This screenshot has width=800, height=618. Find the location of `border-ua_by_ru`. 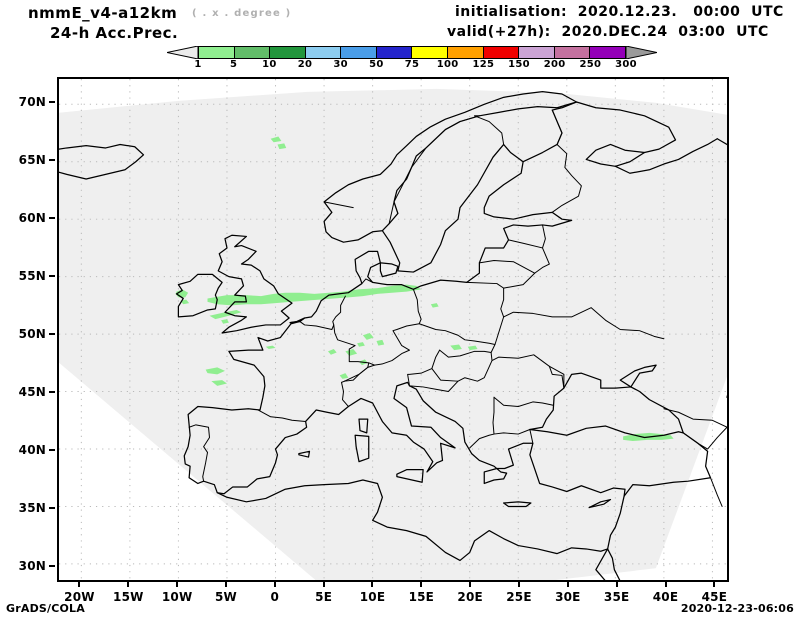

border-ua_by_ru is located at coordinates (584, 323).